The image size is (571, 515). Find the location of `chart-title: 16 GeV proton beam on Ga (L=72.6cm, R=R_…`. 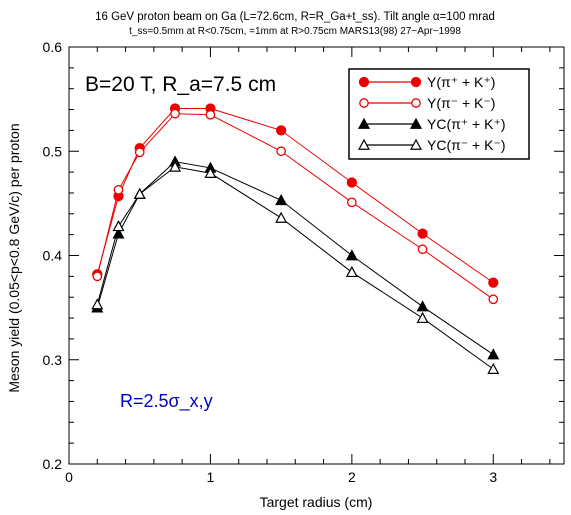

chart-title: 16 GeV proton beam on Ga (L=72.6cm, R=R_… is located at coordinates (295, 17).